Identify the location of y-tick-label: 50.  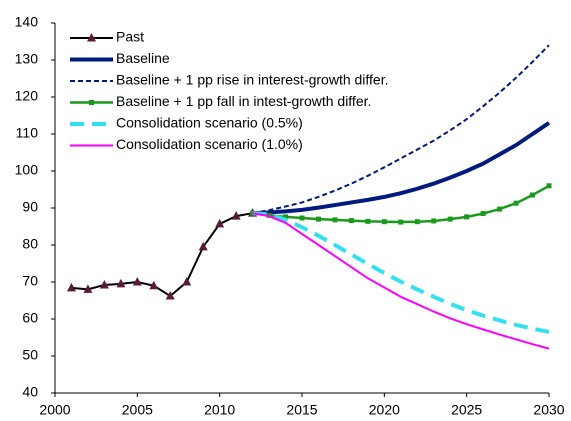
(30, 355).